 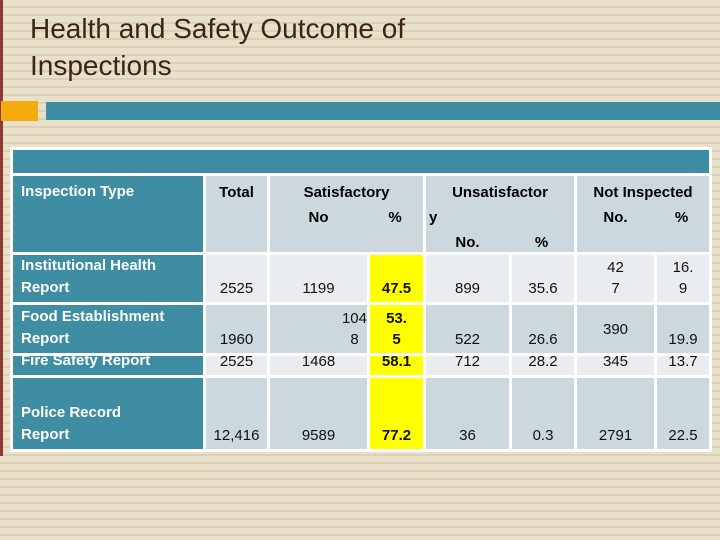 I want to click on cell-r2-satisfactory-pct: 53. 5, so click(x=396, y=329).